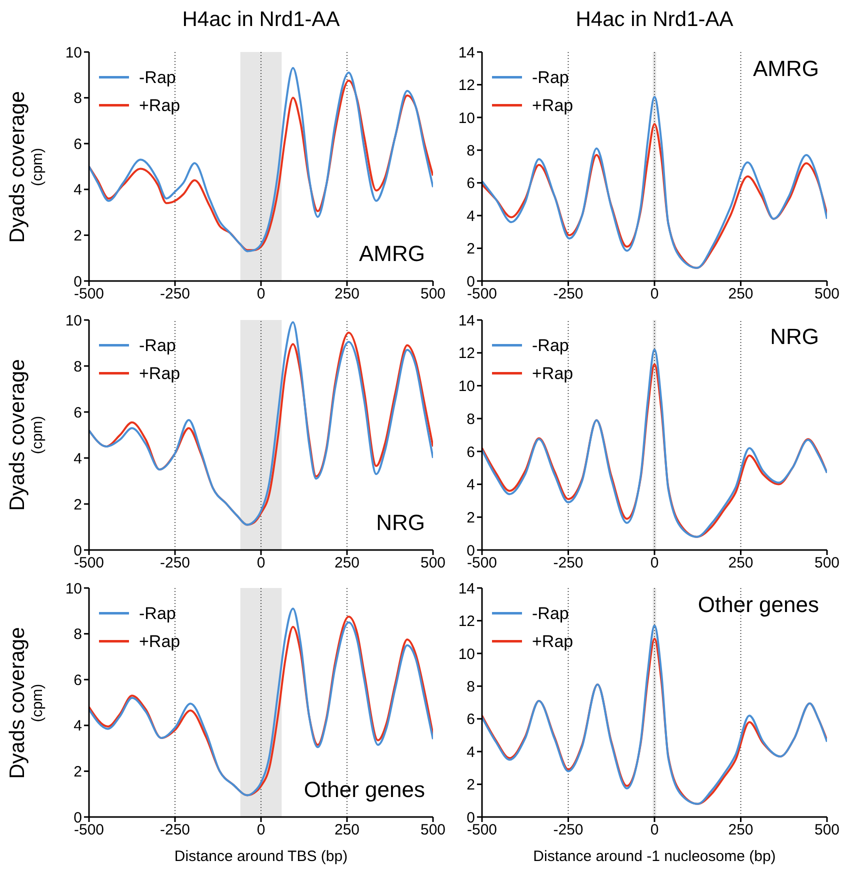  Describe the element at coordinates (654, 856) in the screenshot. I see `x-axis-title: Distance around -1 nucleosome (bp)` at that location.